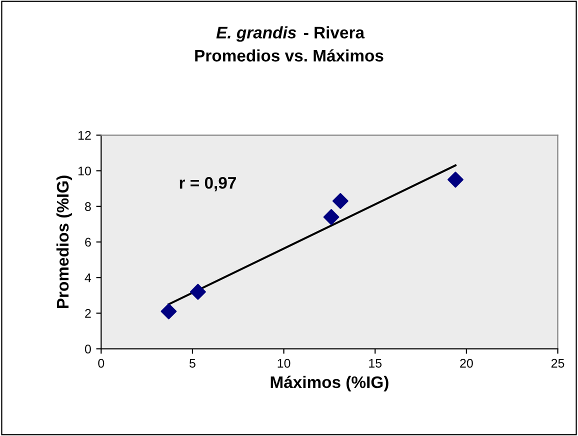 The height and width of the screenshot is (436, 578). What do you see at coordinates (557, 363) in the screenshot?
I see `x-tick-label: 25` at bounding box center [557, 363].